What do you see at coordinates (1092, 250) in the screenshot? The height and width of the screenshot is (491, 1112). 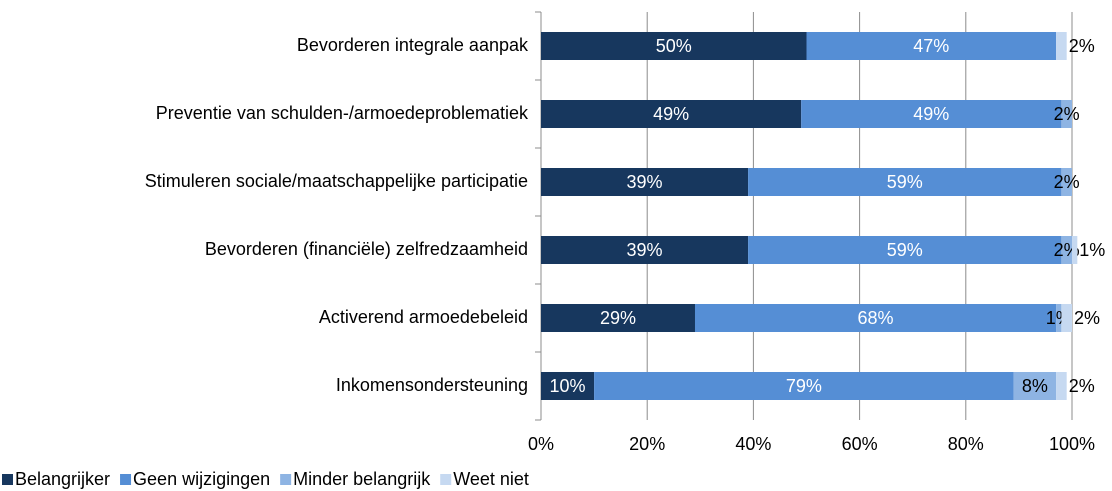 I see `data-label: 1%` at bounding box center [1092, 250].